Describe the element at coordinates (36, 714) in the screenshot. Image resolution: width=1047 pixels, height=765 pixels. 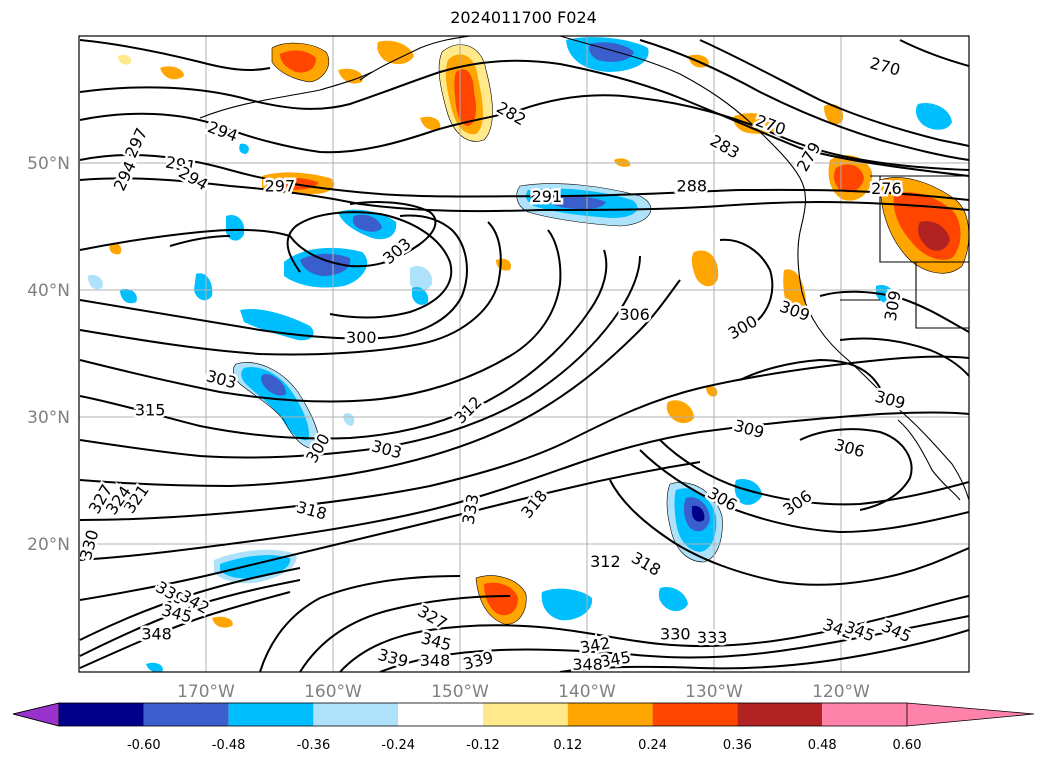
I see `colorbar-left-extension` at that location.